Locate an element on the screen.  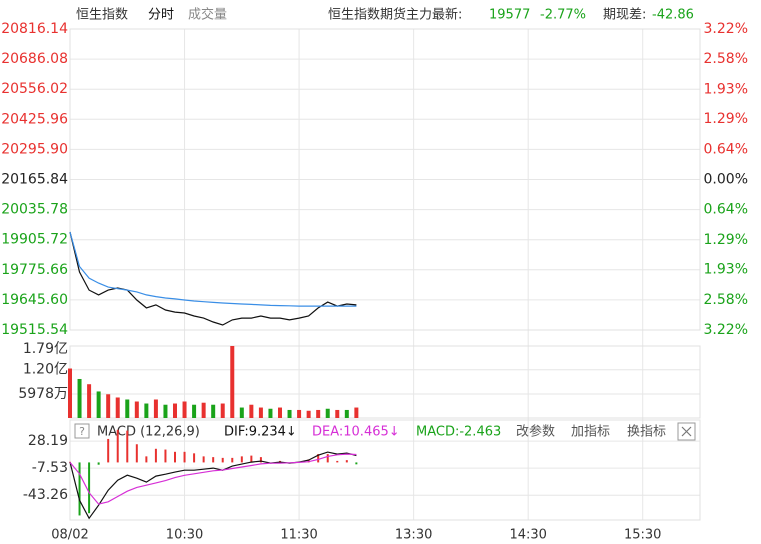
close-icon is located at coordinates (686, 431).